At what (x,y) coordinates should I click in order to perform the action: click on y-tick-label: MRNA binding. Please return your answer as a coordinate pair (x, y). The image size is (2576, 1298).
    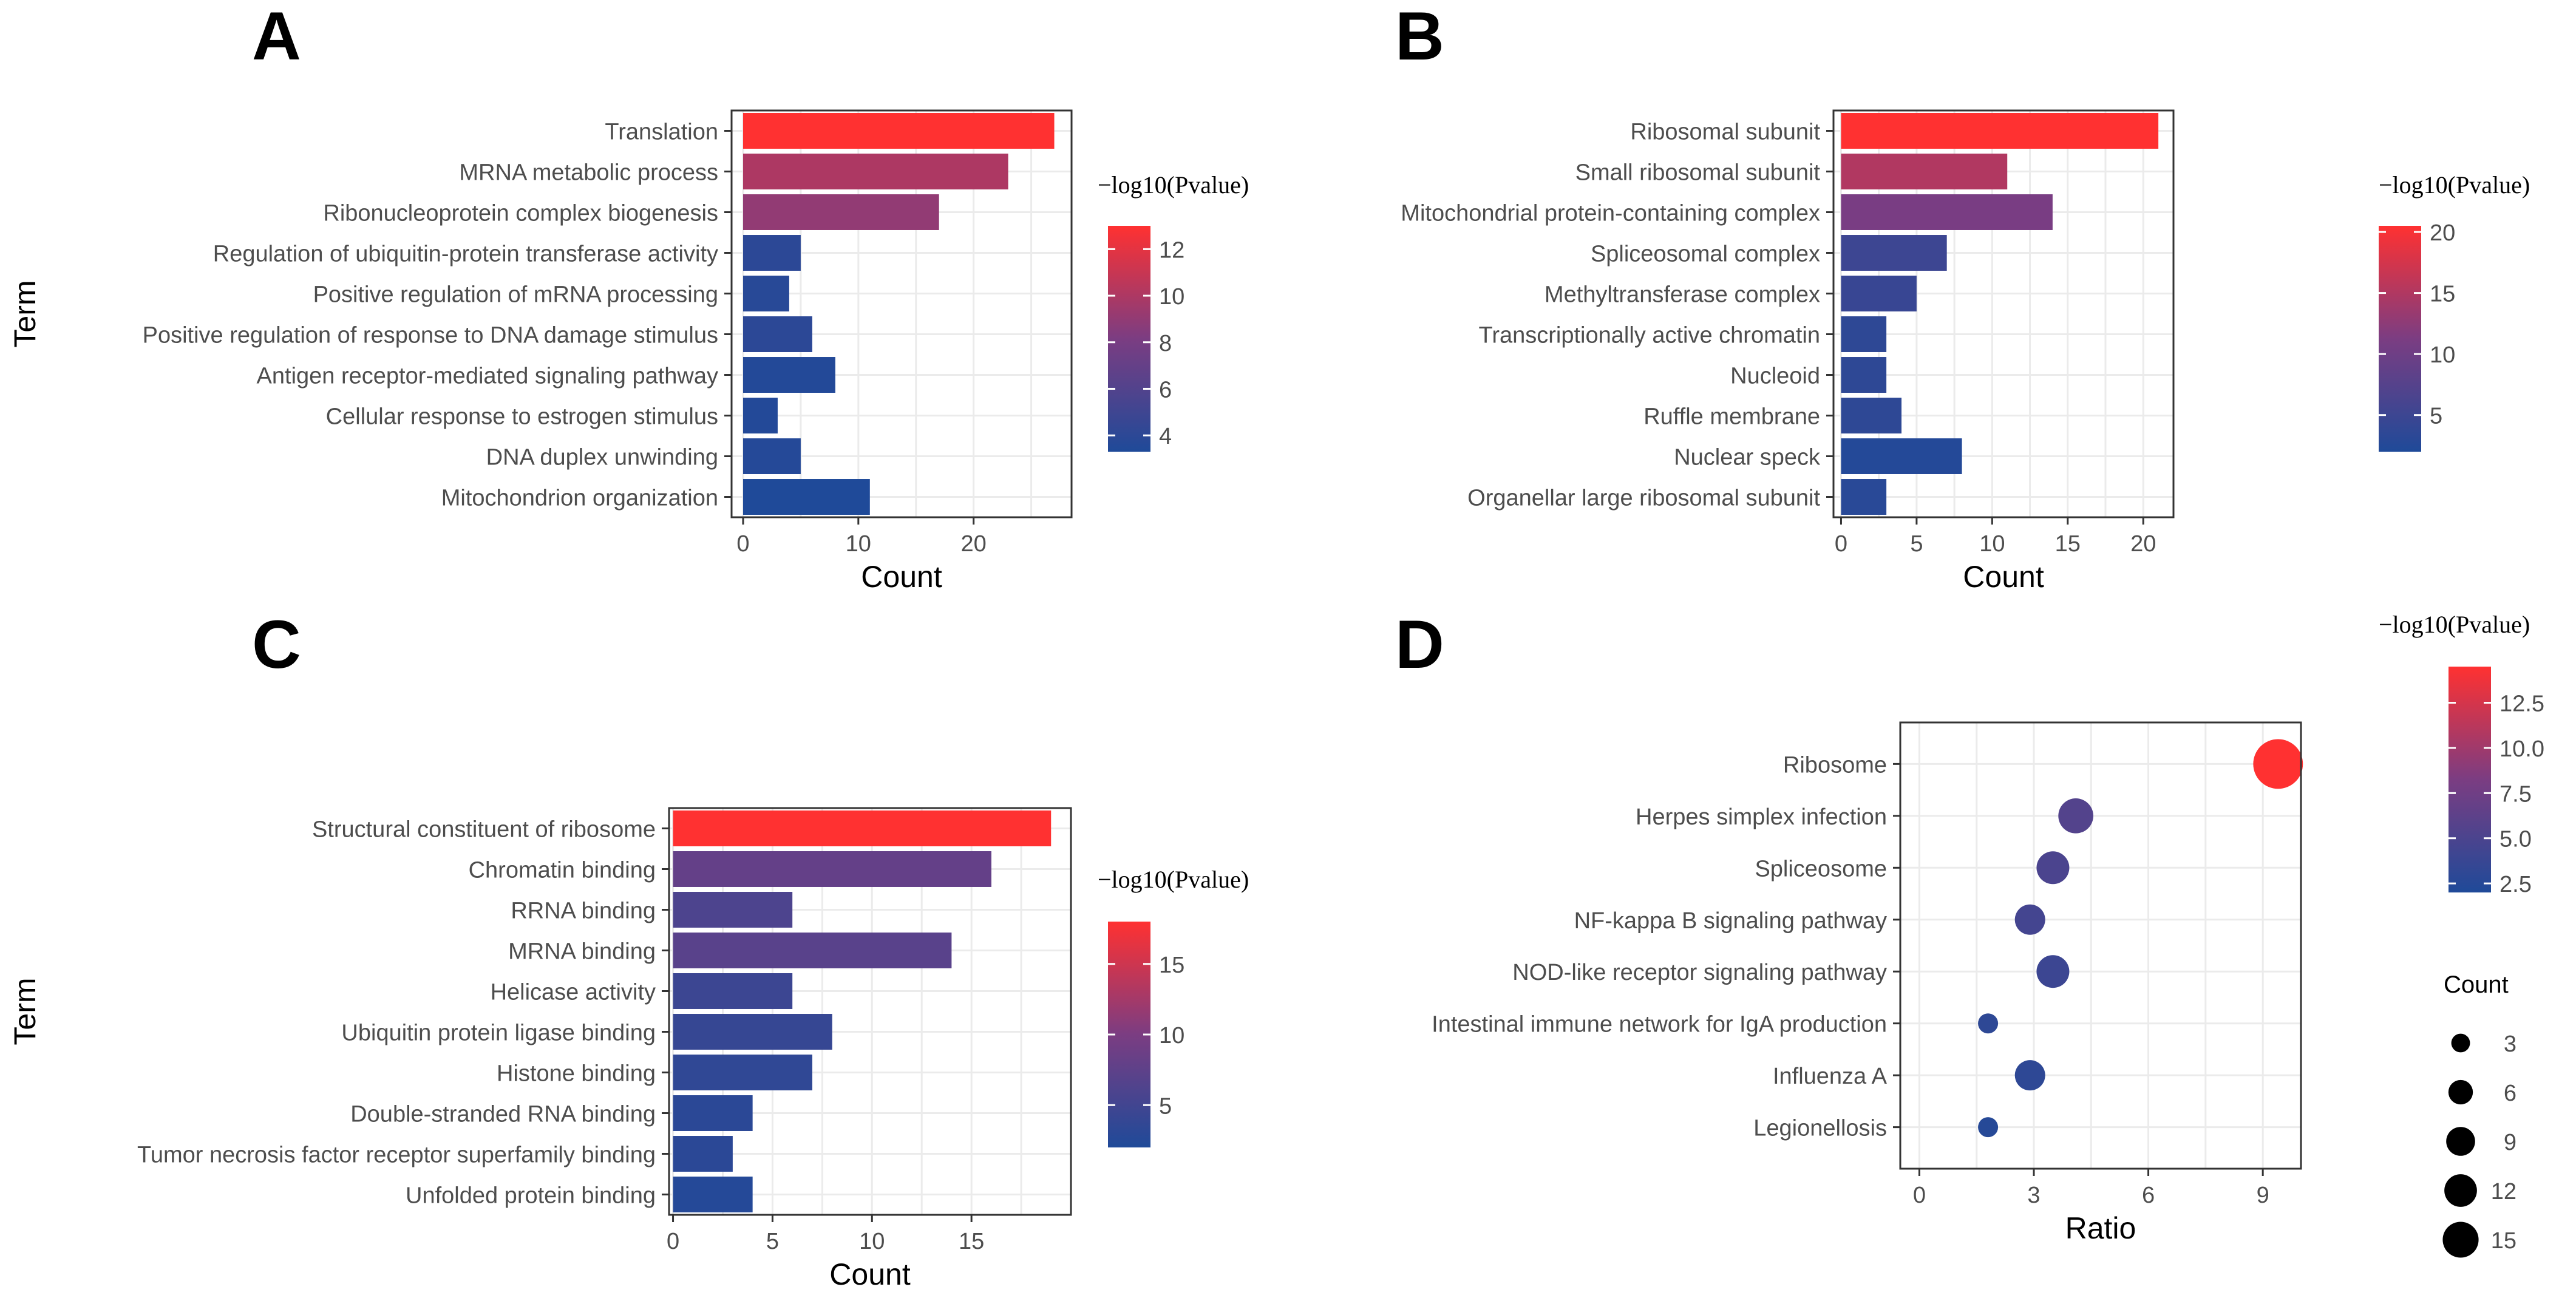
    Looking at the image, I should click on (582, 952).